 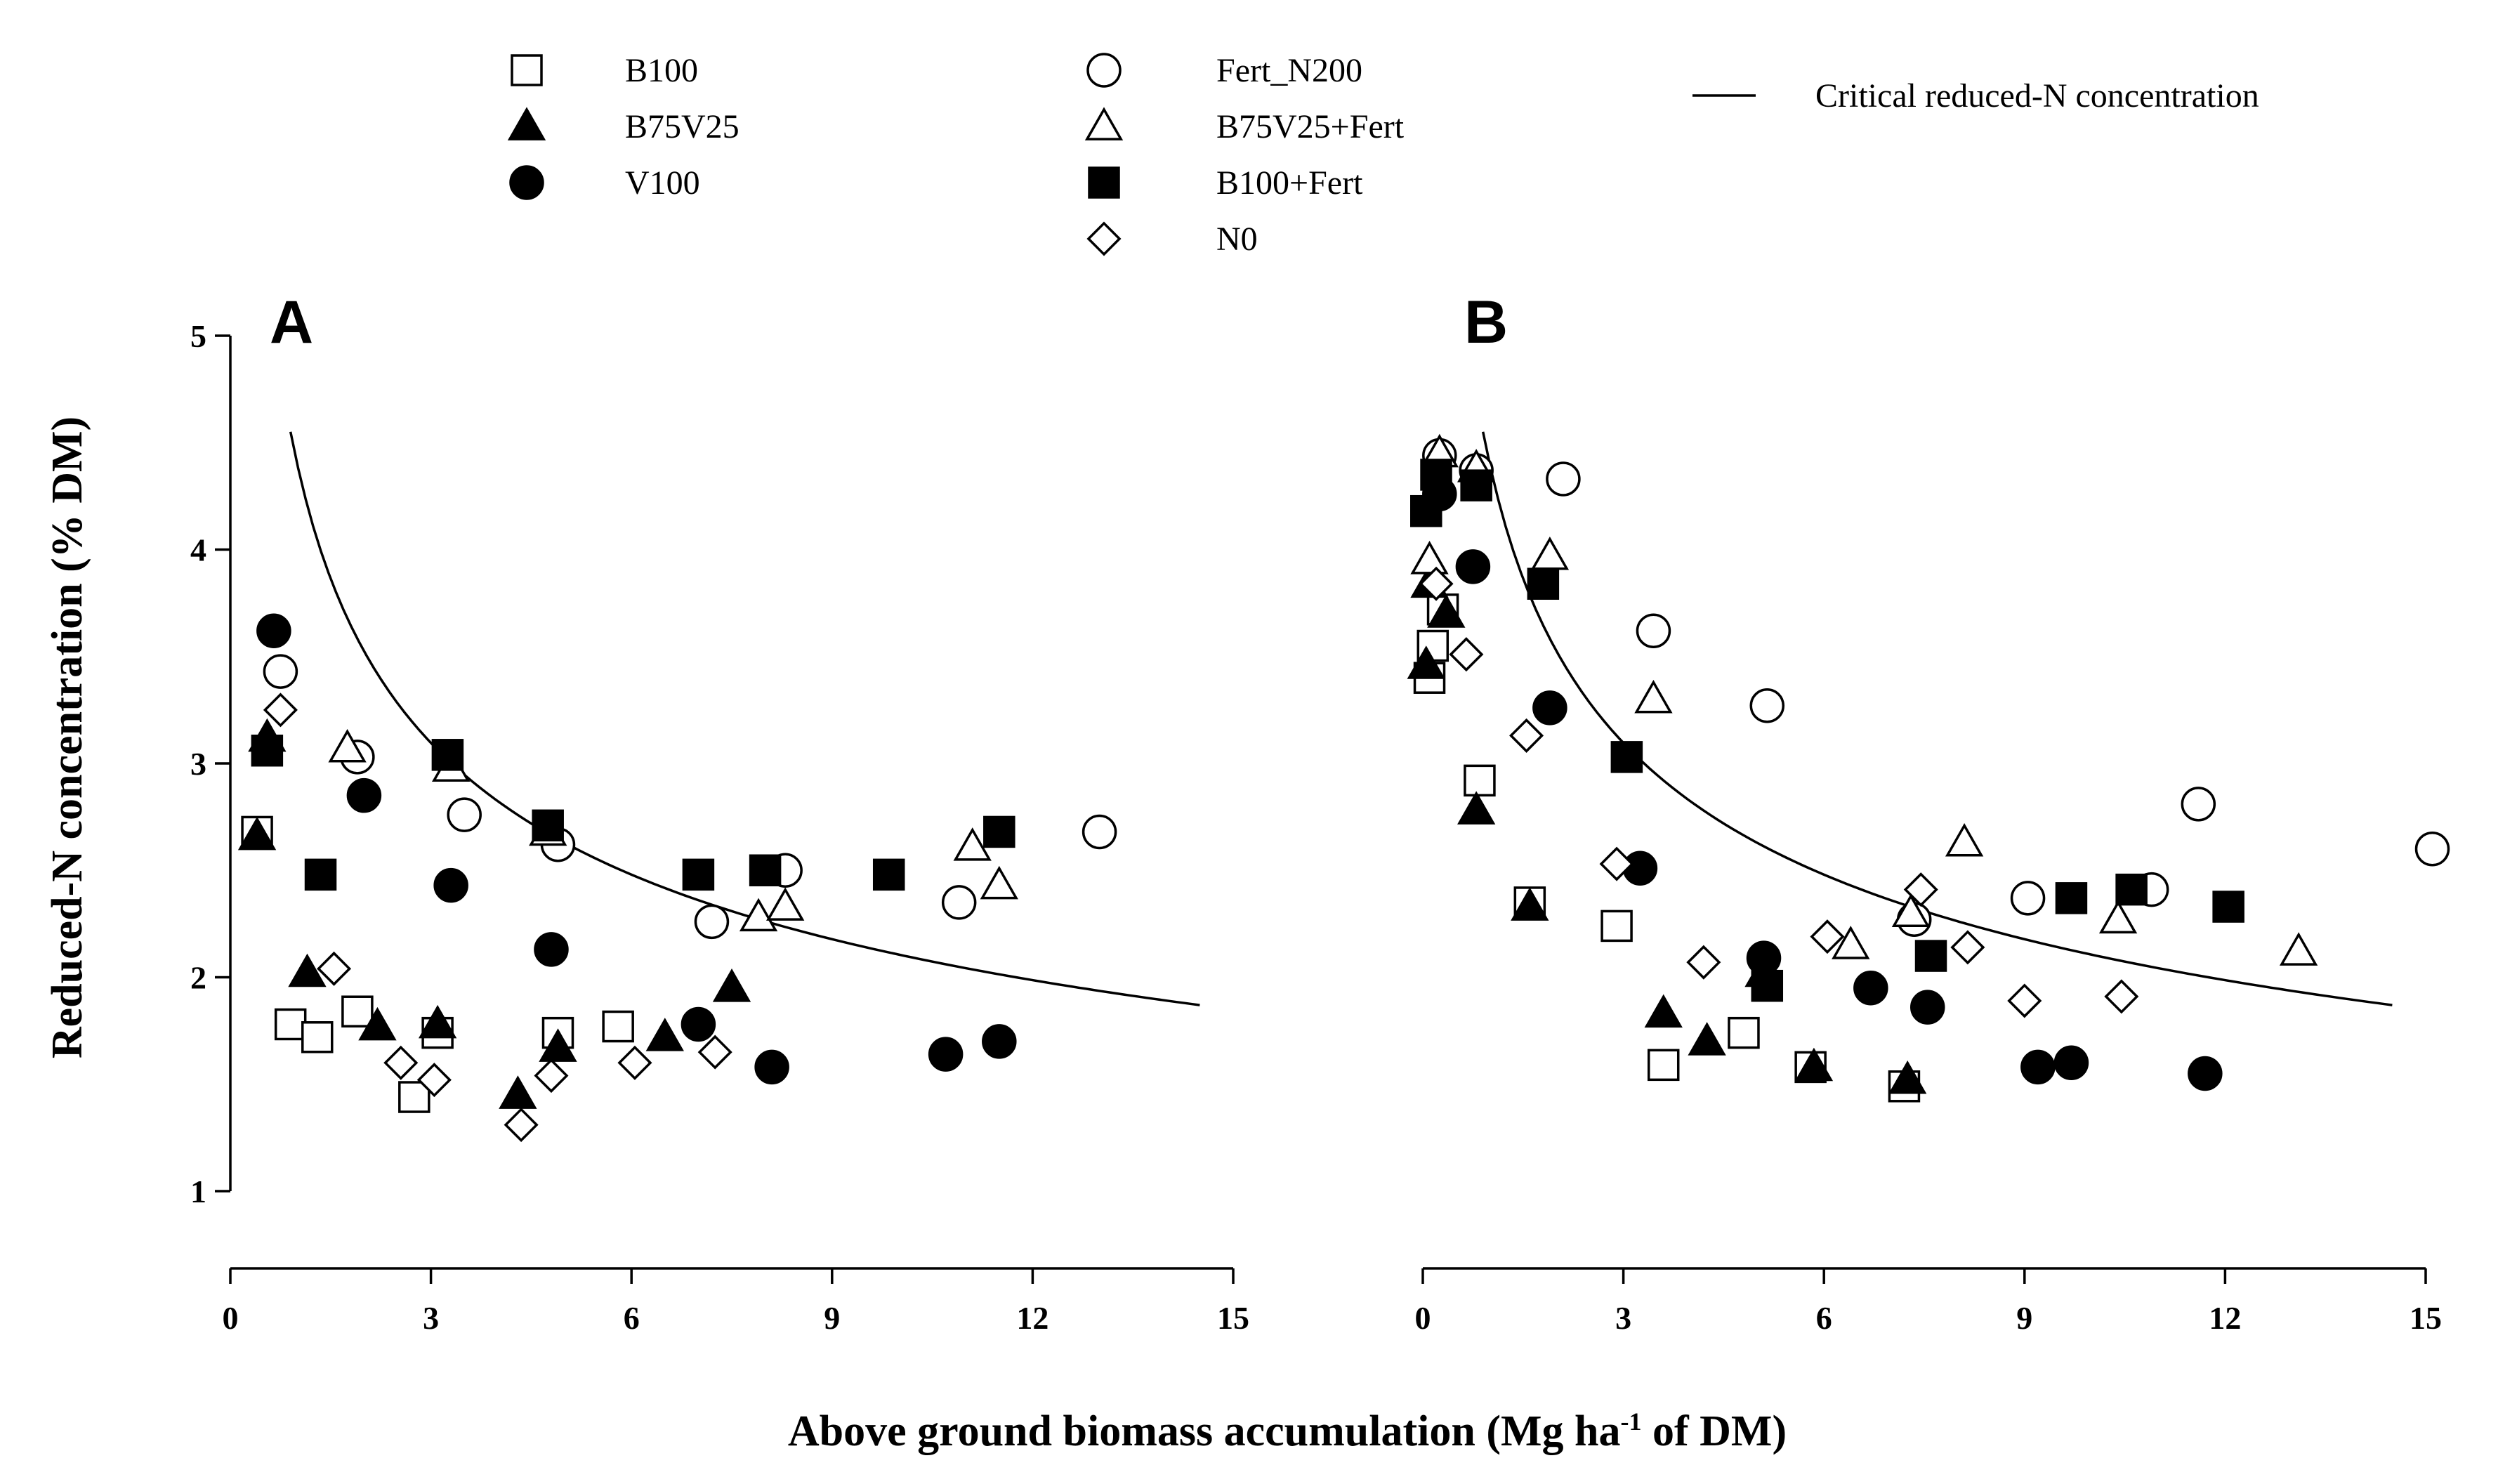 I want to click on legend-marker-b75v25-fert-shape, so click(x=1104, y=124).